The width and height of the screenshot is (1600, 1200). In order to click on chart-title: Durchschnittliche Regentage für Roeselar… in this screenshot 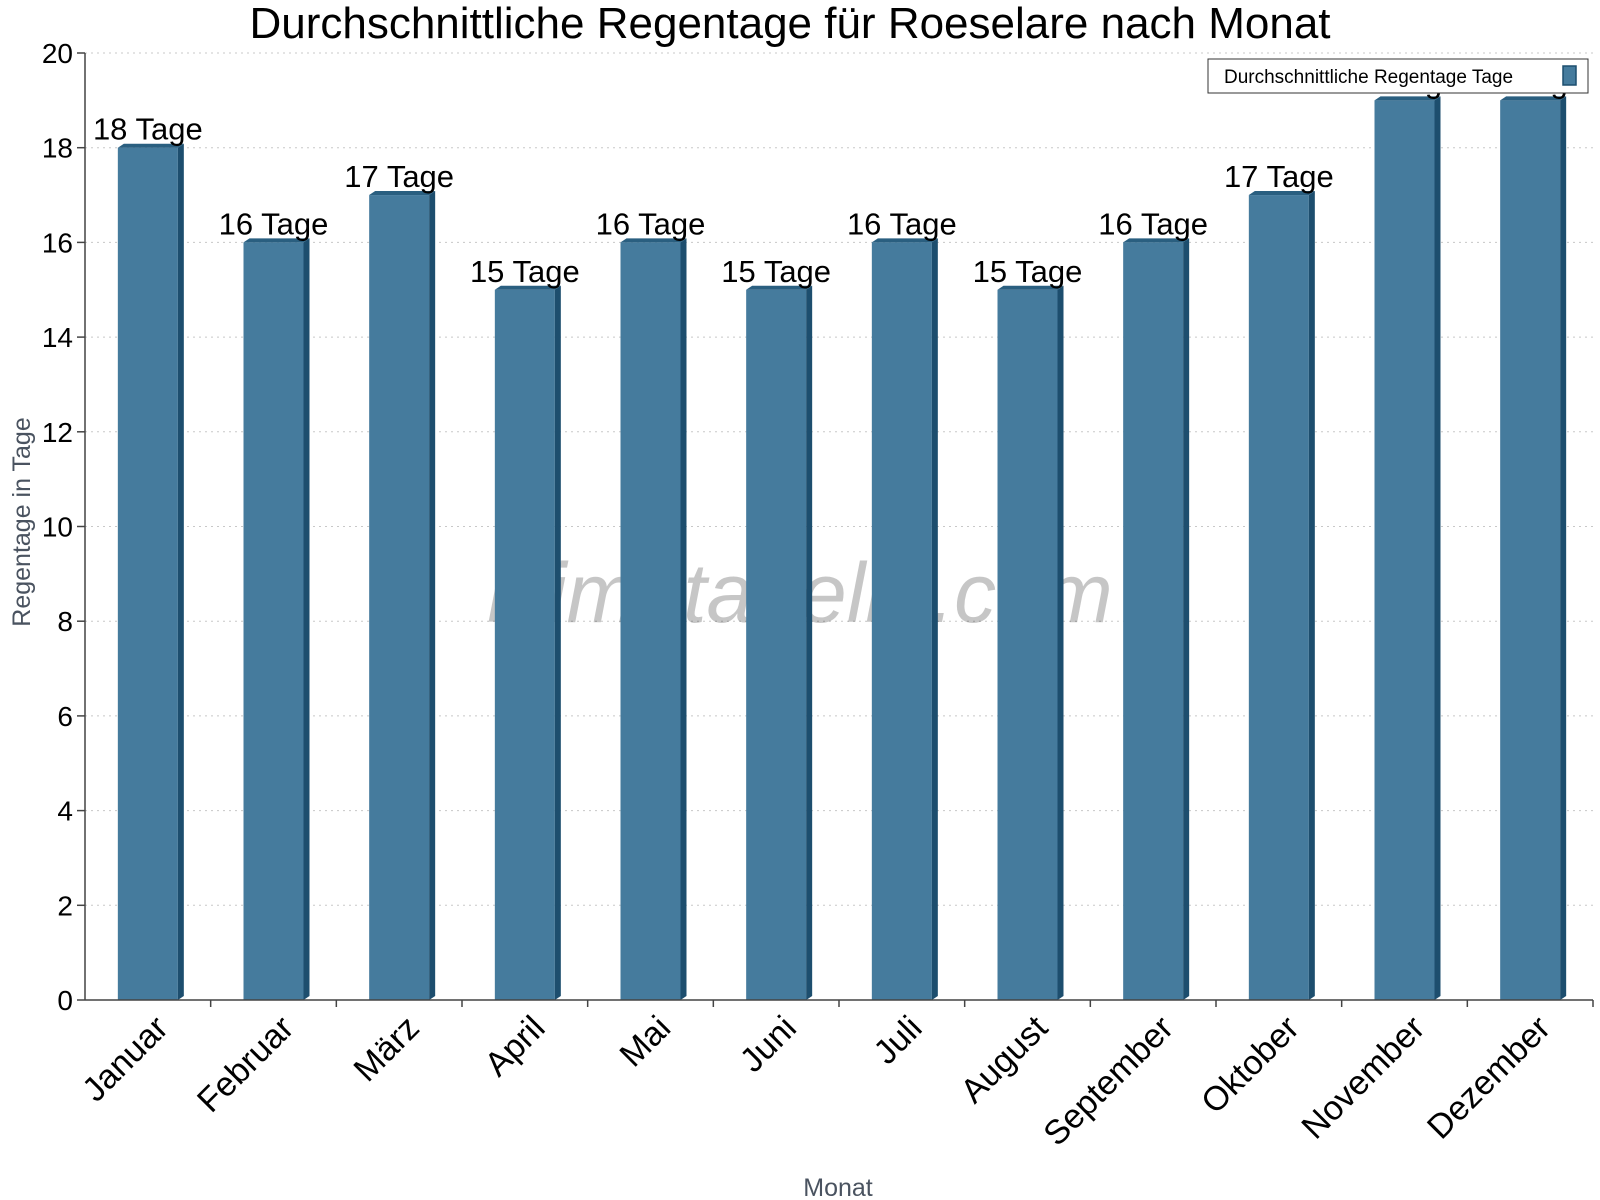, I will do `click(789, 24)`.